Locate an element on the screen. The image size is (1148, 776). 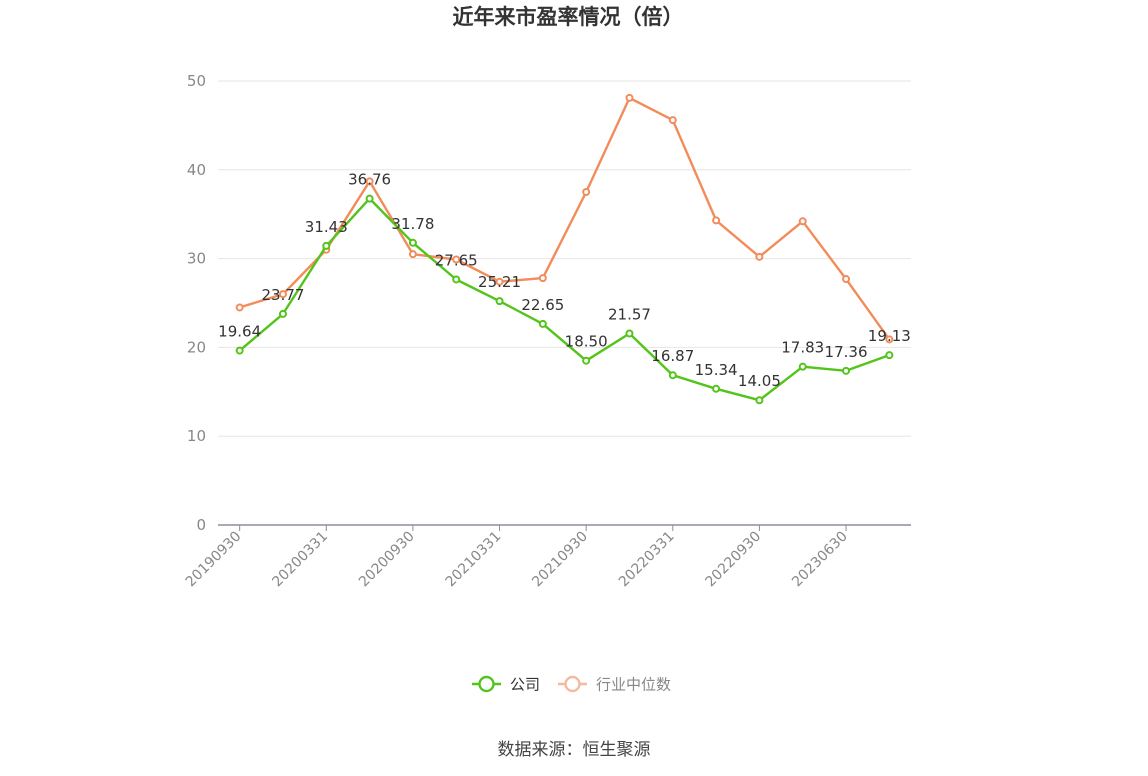
data-label: 23.77 is located at coordinates (282, 295).